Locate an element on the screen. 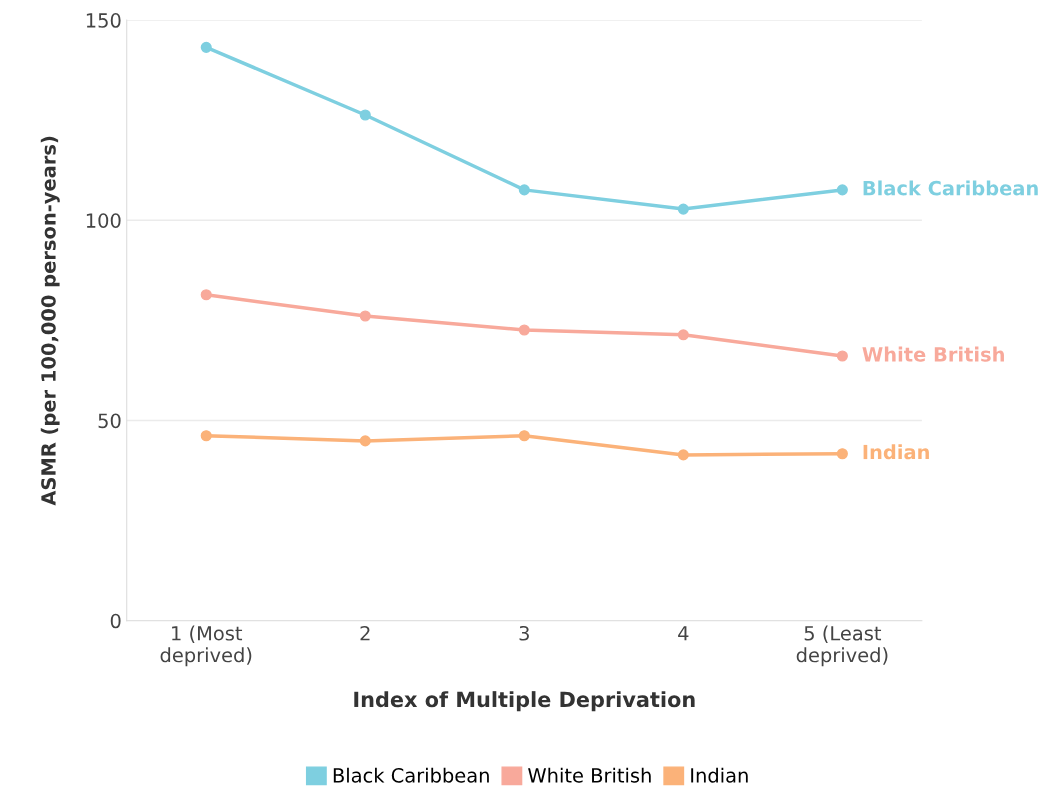  x-tick-label: 2 is located at coordinates (365, 633).